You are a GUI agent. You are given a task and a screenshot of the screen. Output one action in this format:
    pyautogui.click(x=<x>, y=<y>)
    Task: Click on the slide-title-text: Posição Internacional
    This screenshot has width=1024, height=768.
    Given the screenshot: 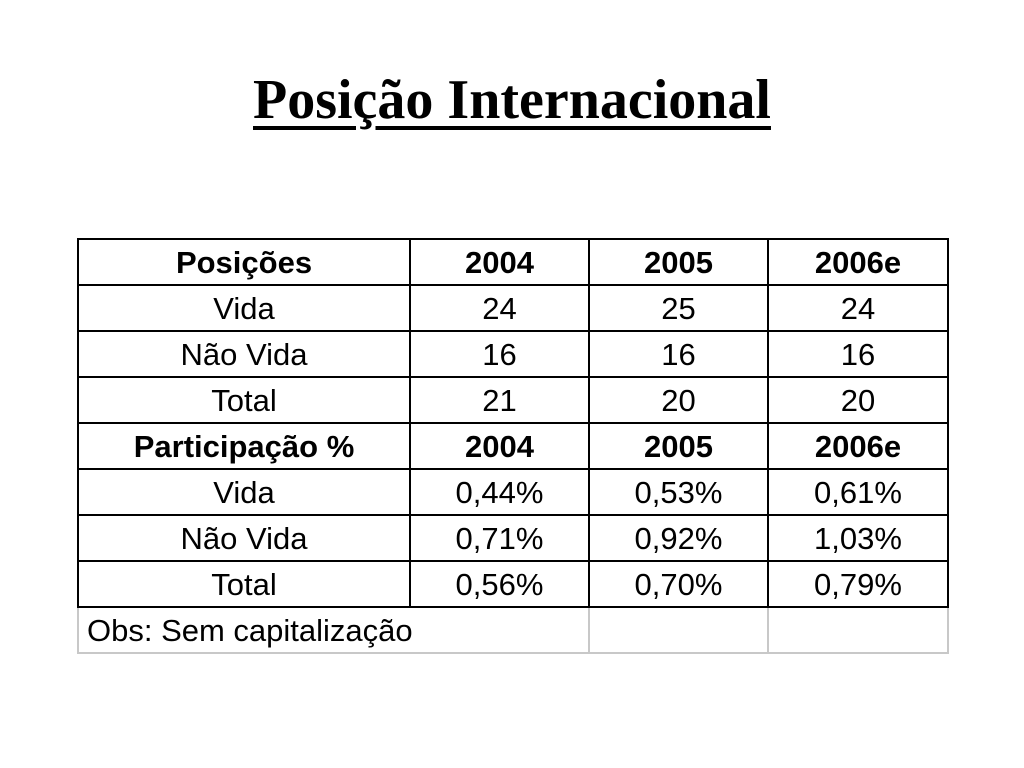 What is the action you would take?
    pyautogui.click(x=512, y=100)
    